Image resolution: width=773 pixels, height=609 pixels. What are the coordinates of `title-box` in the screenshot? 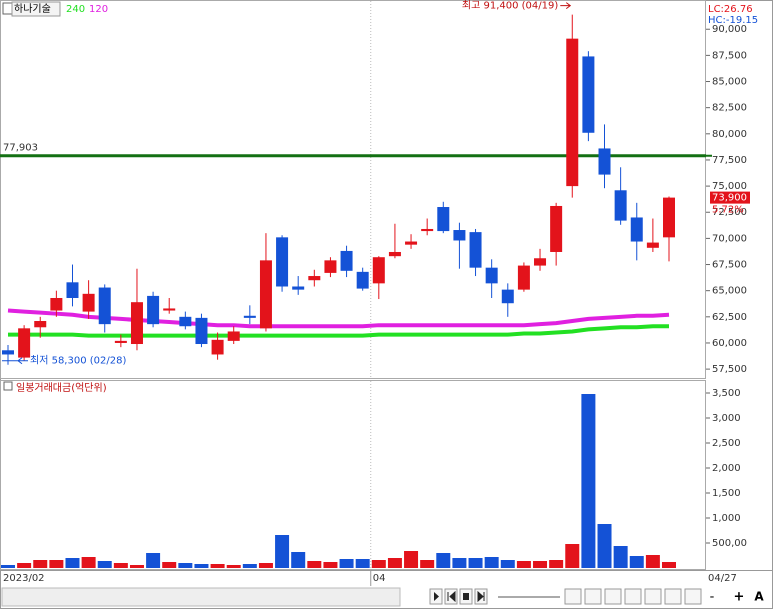 It's located at (36, 9).